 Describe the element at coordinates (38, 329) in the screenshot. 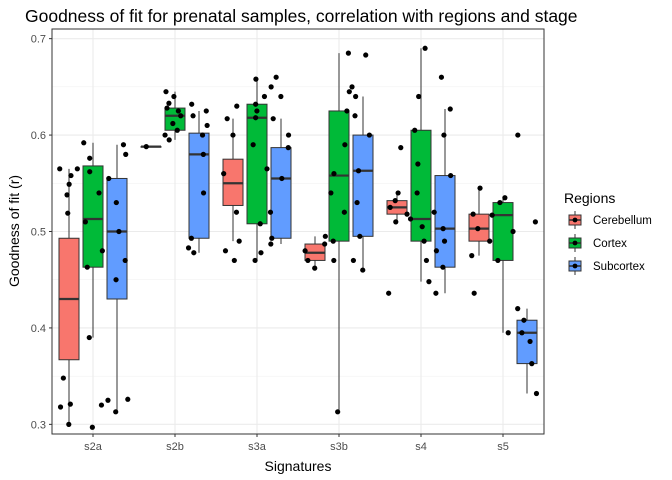

I see `y-tick-label: 0.4` at that location.